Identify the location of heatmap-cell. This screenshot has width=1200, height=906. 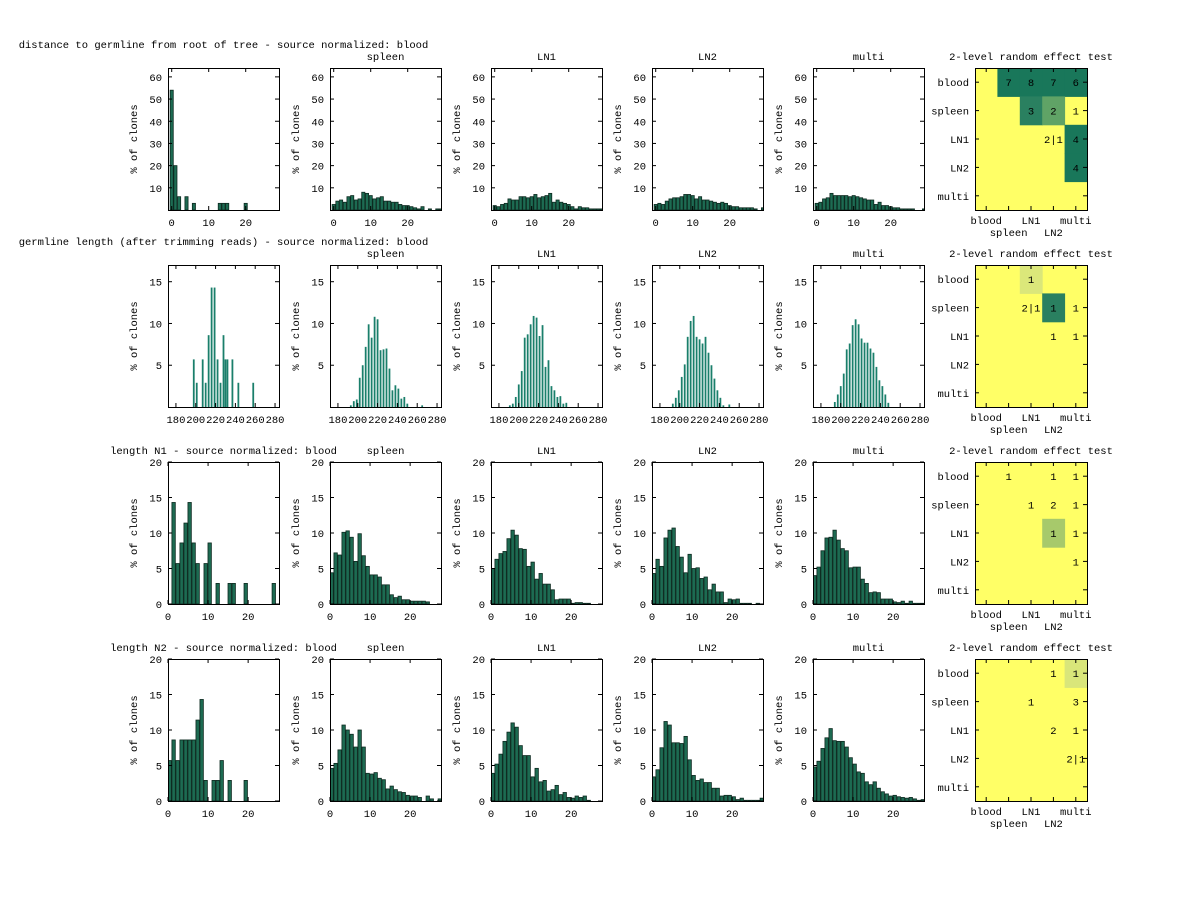
(1031, 82).